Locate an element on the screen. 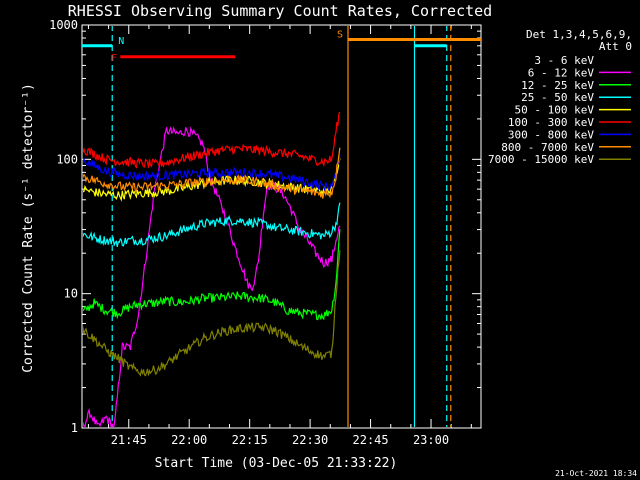 Image resolution: width=640 pixels, height=480 pixels. x-tick-label: 23:00 is located at coordinates (431, 440).